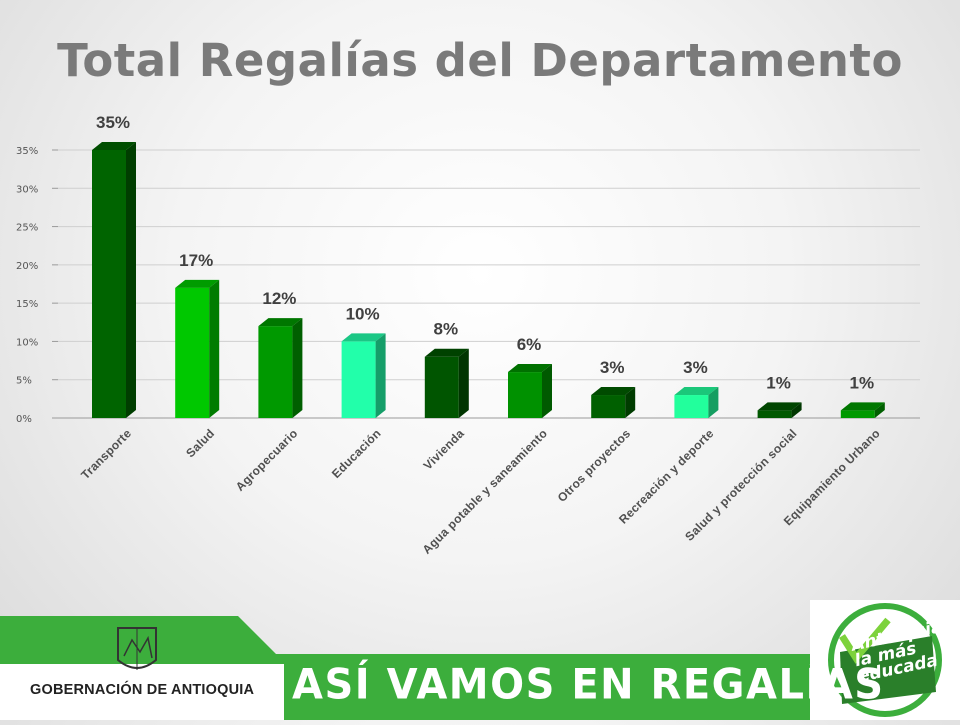  What do you see at coordinates (480, 60) in the screenshot?
I see `page-title: Total Regalías del Departamento` at bounding box center [480, 60].